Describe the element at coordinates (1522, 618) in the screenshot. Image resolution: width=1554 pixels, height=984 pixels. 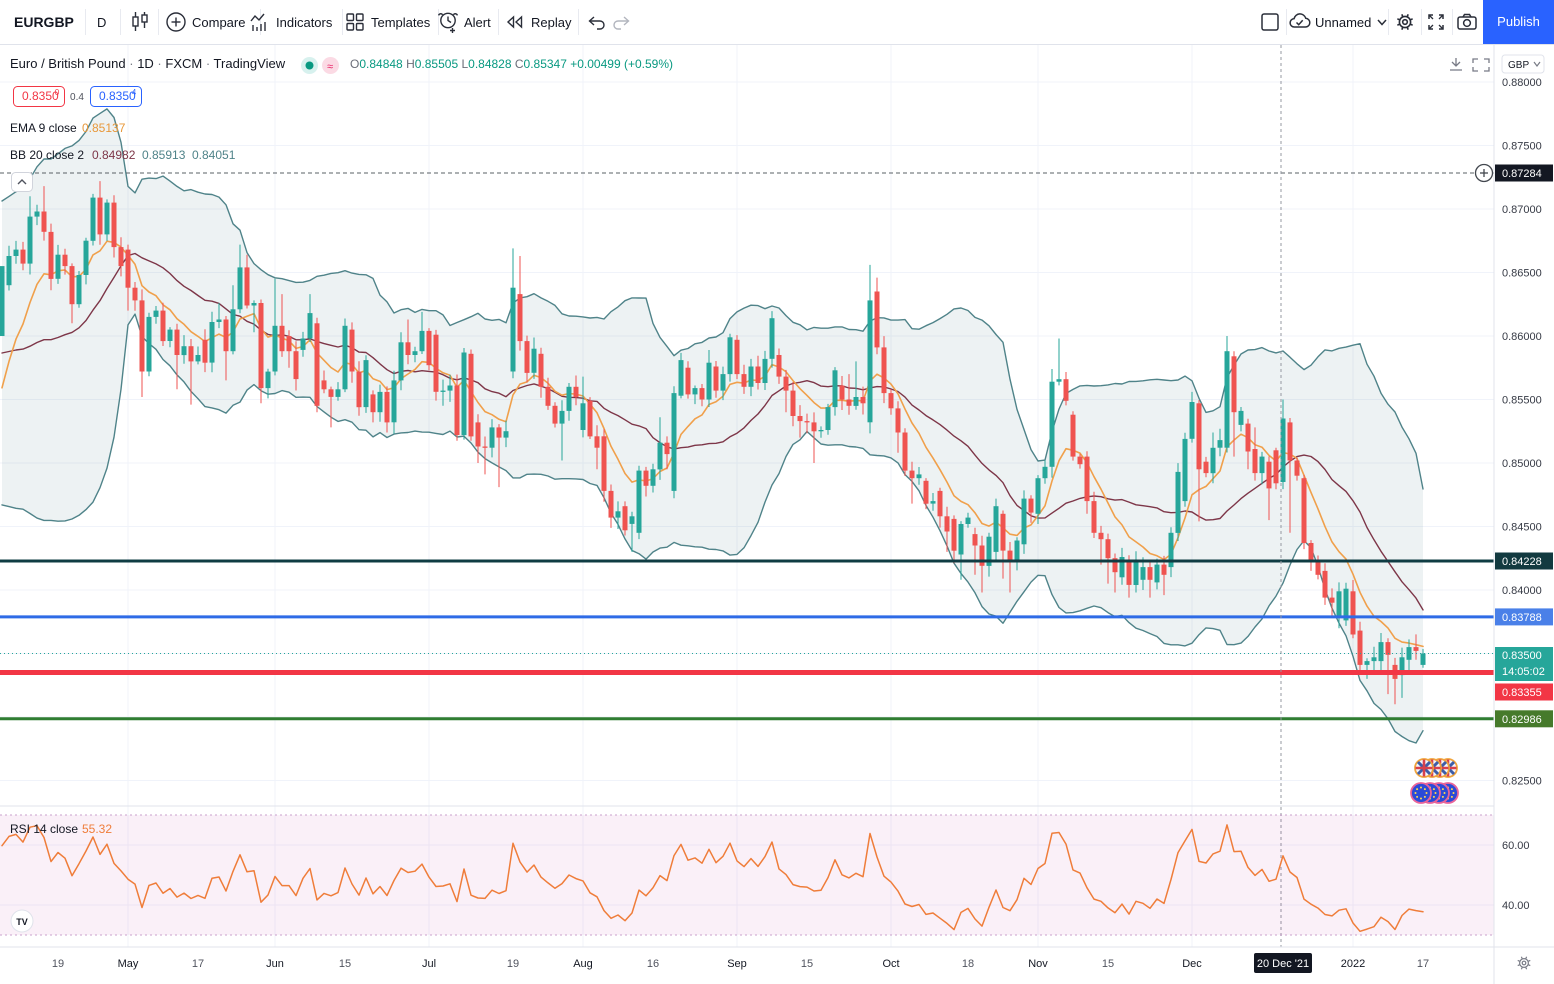
I see `svg-text: 0.83788` at that location.